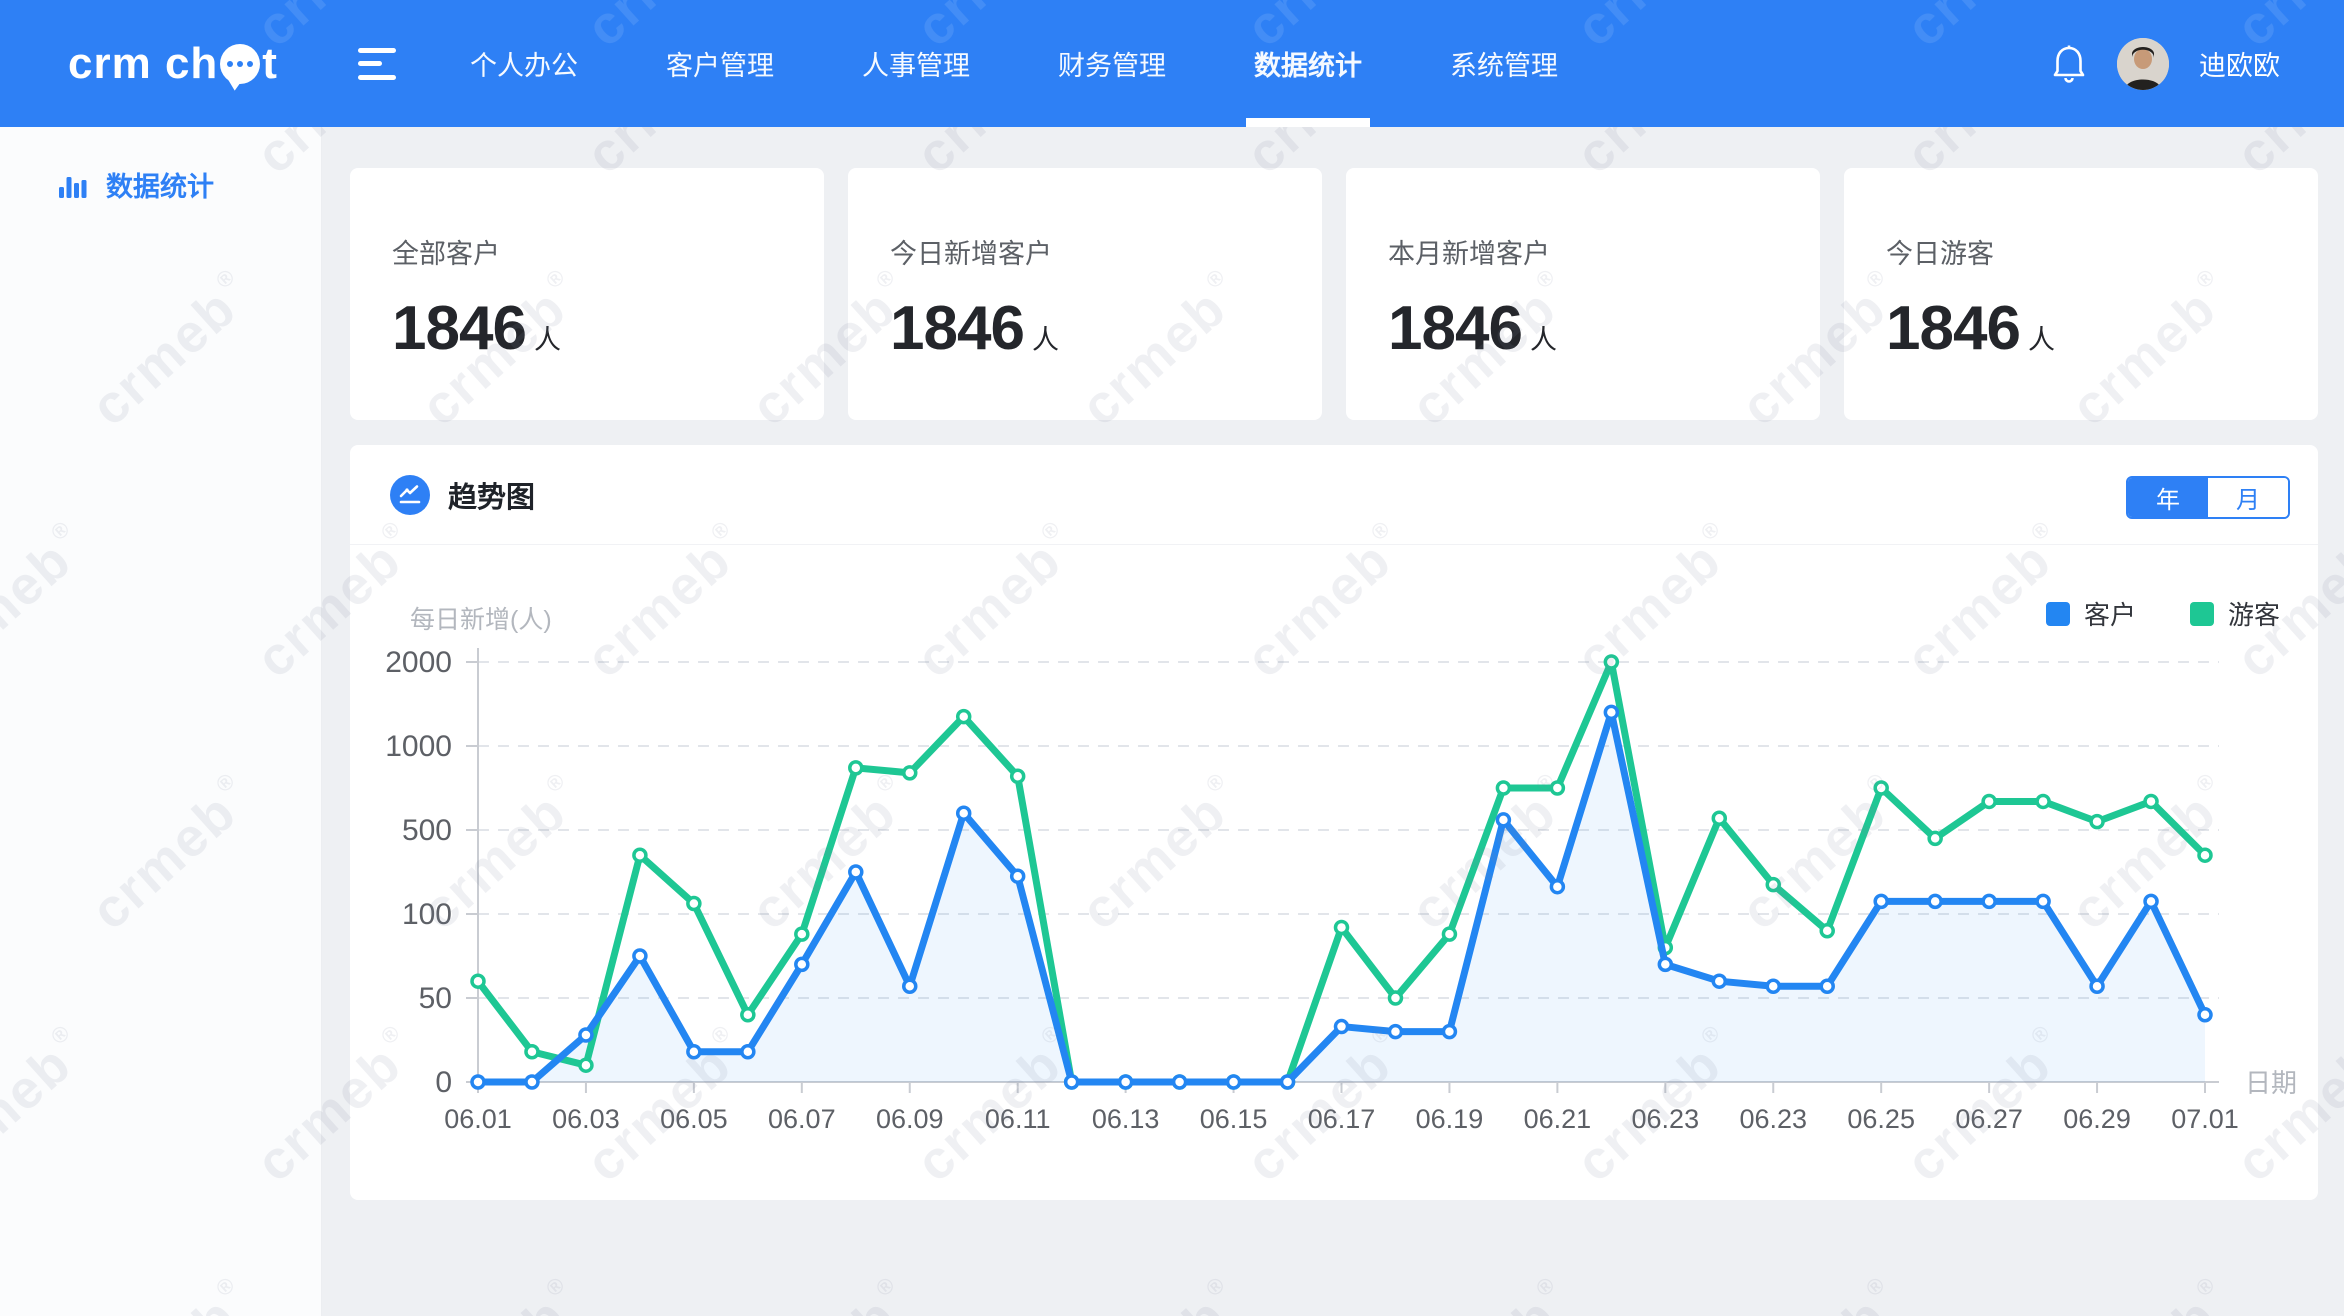 This screenshot has height=1316, width=2344. What do you see at coordinates (1449, 934) in the screenshot?
I see `data-point-游客-18` at bounding box center [1449, 934].